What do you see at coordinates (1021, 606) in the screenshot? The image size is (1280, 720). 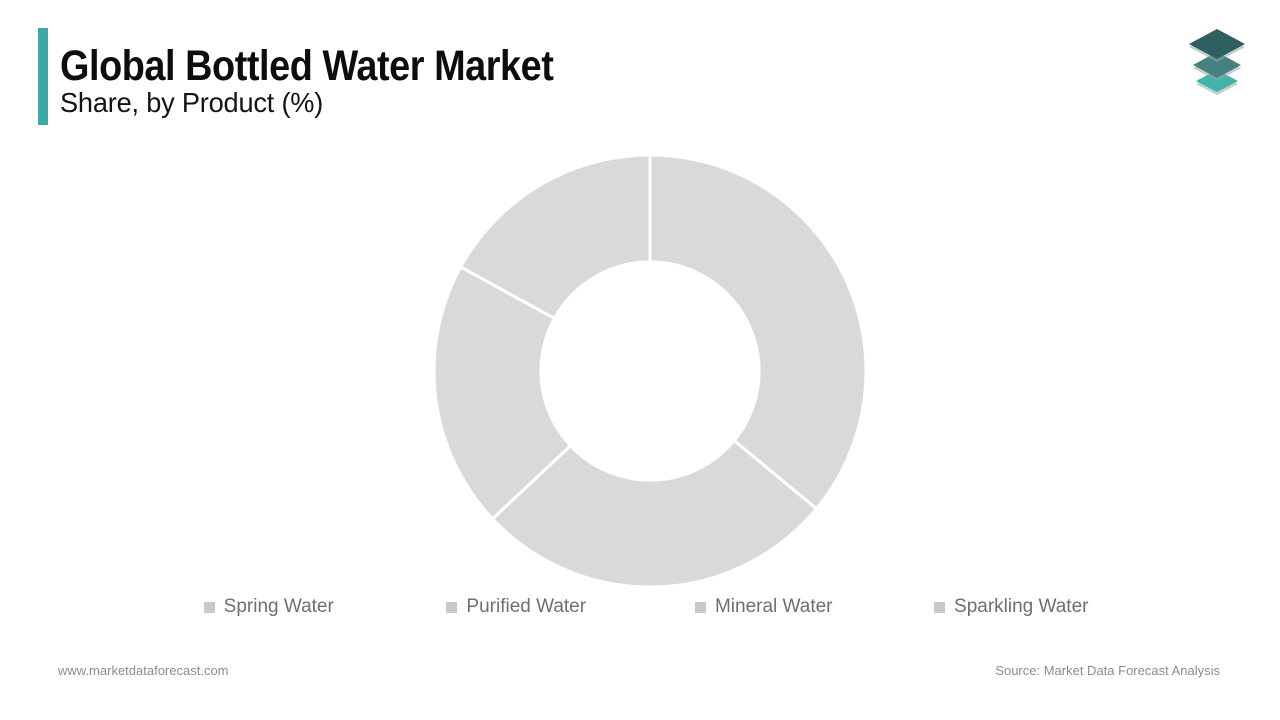 I see `legend-label: Sparkling Water` at bounding box center [1021, 606].